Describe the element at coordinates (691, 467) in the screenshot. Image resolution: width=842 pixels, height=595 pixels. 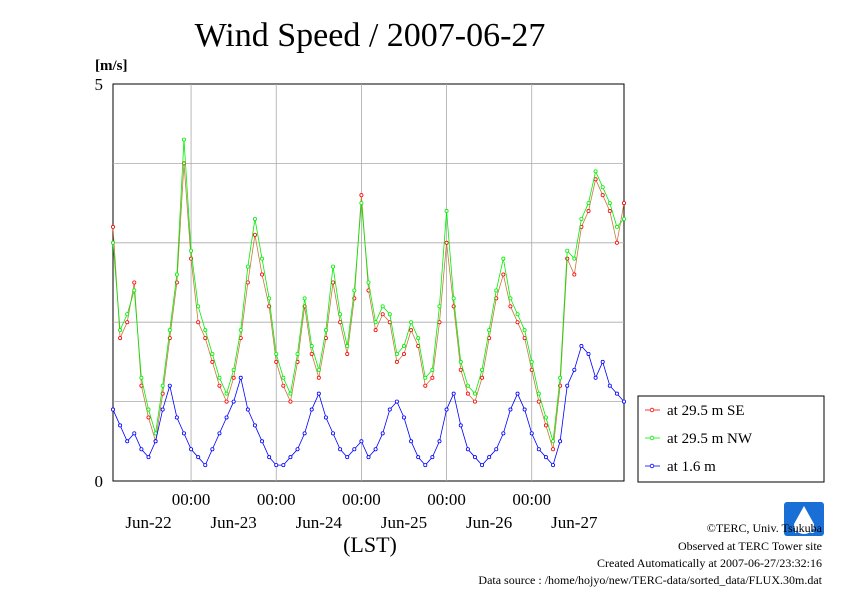
I see `legend-label: at 1.6 m` at that location.